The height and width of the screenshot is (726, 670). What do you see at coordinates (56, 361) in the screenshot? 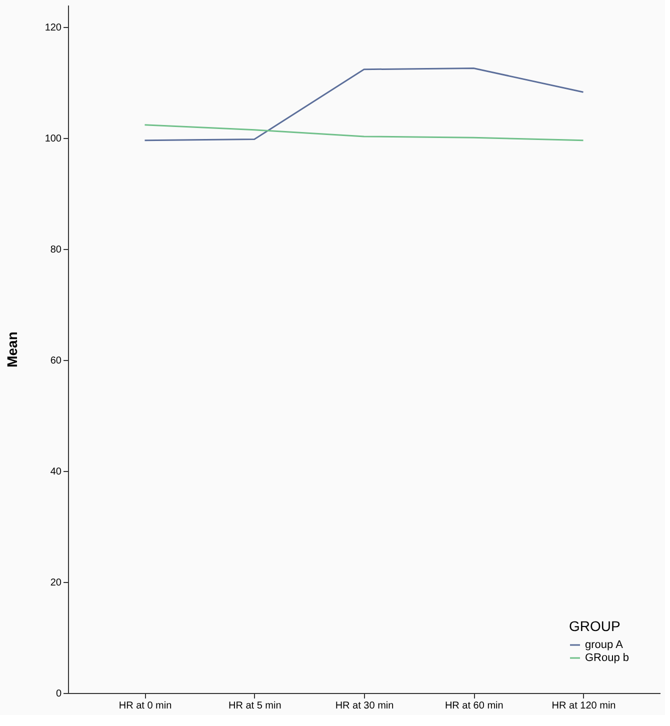
I see `y-tick-label: 60` at bounding box center [56, 361].